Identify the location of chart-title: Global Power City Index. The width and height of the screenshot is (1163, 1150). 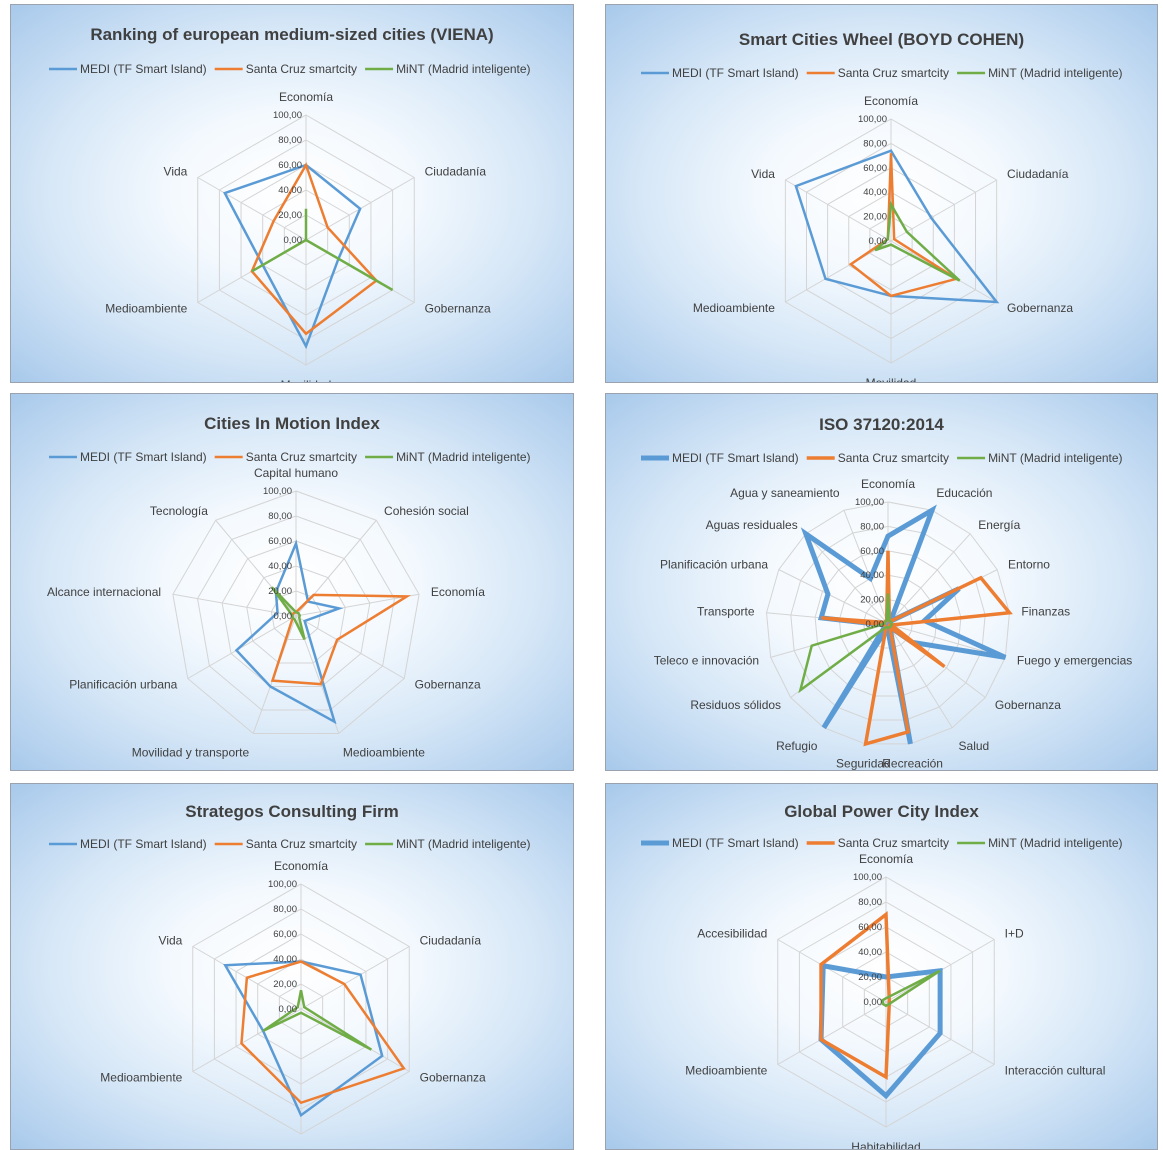
(881, 811).